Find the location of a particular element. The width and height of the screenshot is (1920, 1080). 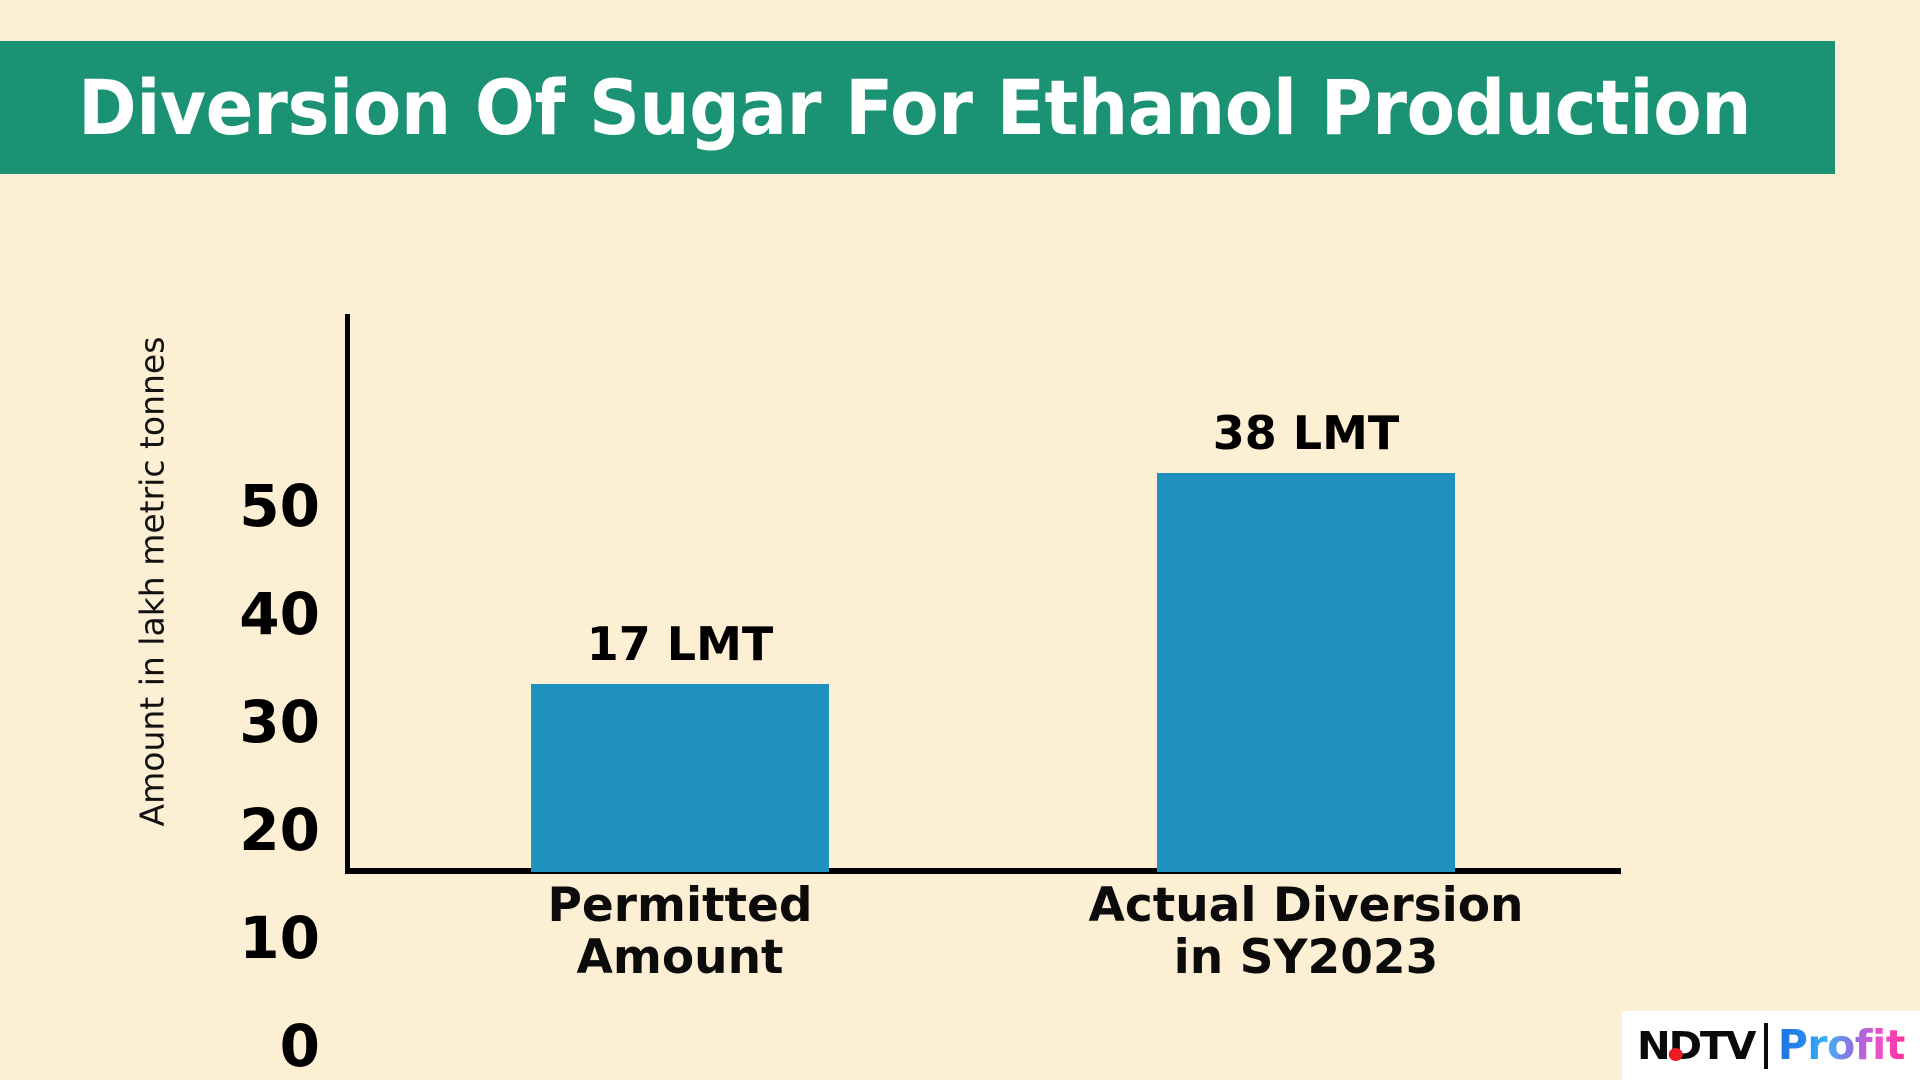

y-axis-tick-labels: 50 40 30 20 10 0 is located at coordinates (260, 627).